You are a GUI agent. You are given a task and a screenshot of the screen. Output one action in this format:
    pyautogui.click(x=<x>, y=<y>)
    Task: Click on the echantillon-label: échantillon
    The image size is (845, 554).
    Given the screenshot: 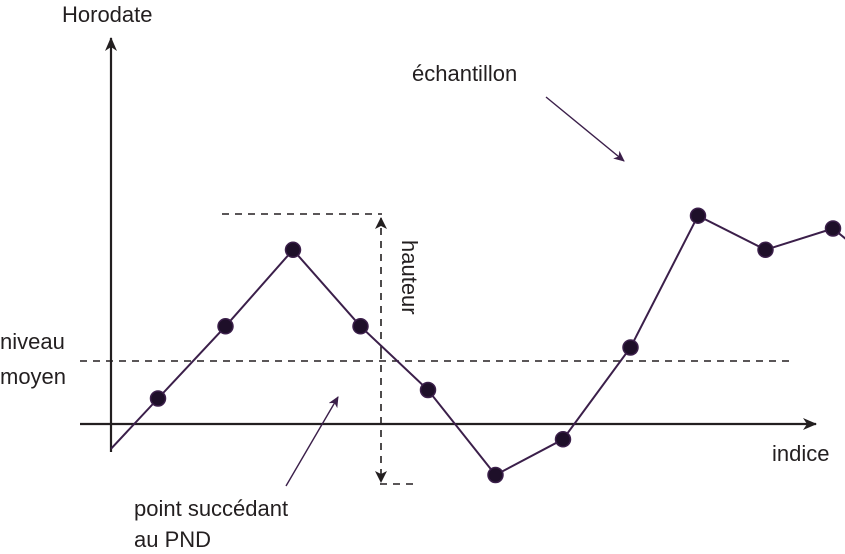 What is the action you would take?
    pyautogui.click(x=465, y=73)
    